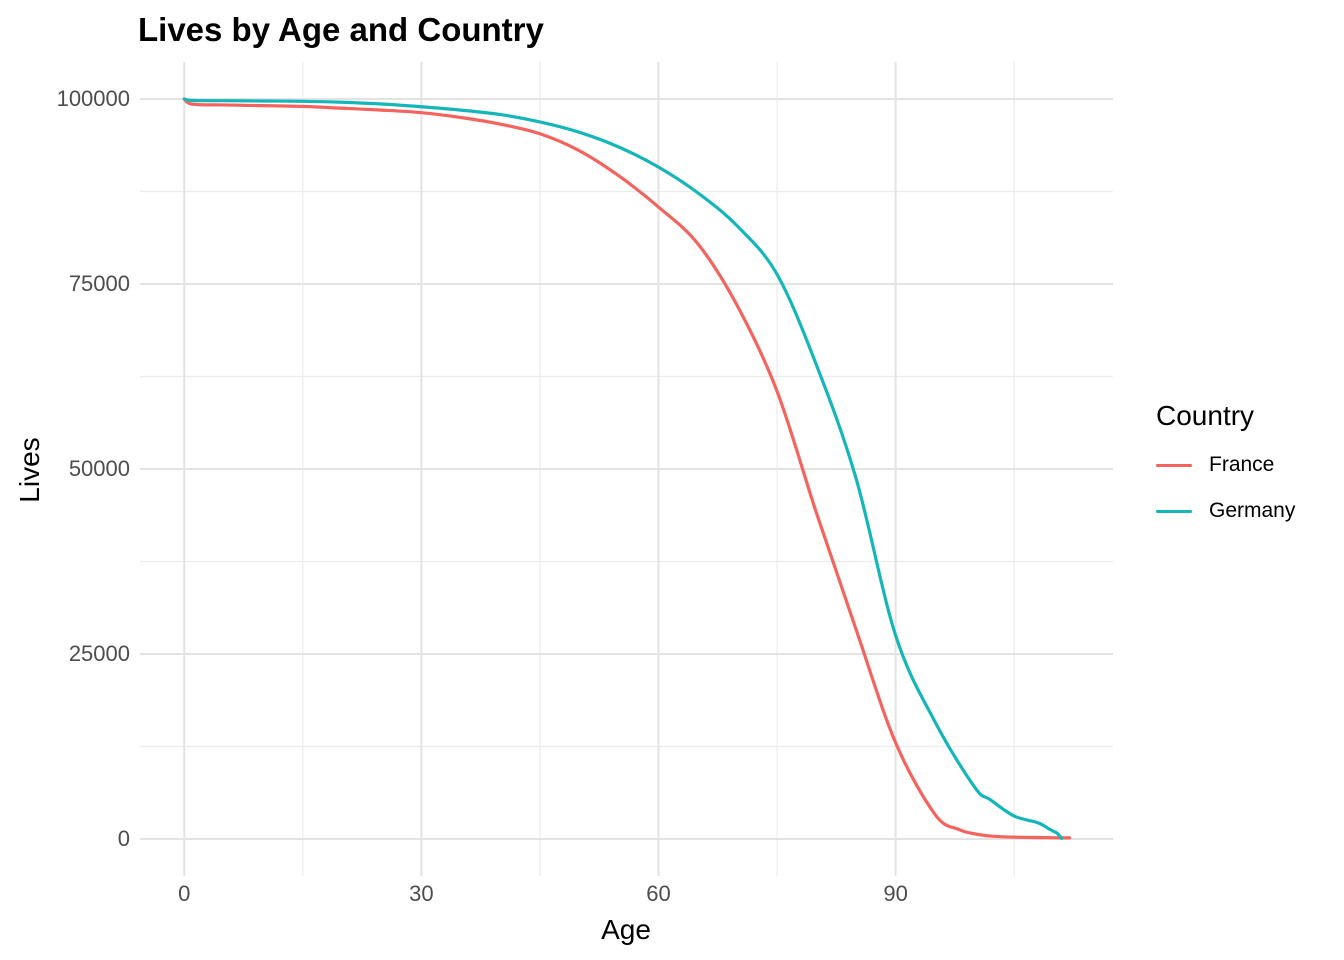 This screenshot has width=1344, height=960. I want to click on x-tick-label: 30, so click(421, 893).